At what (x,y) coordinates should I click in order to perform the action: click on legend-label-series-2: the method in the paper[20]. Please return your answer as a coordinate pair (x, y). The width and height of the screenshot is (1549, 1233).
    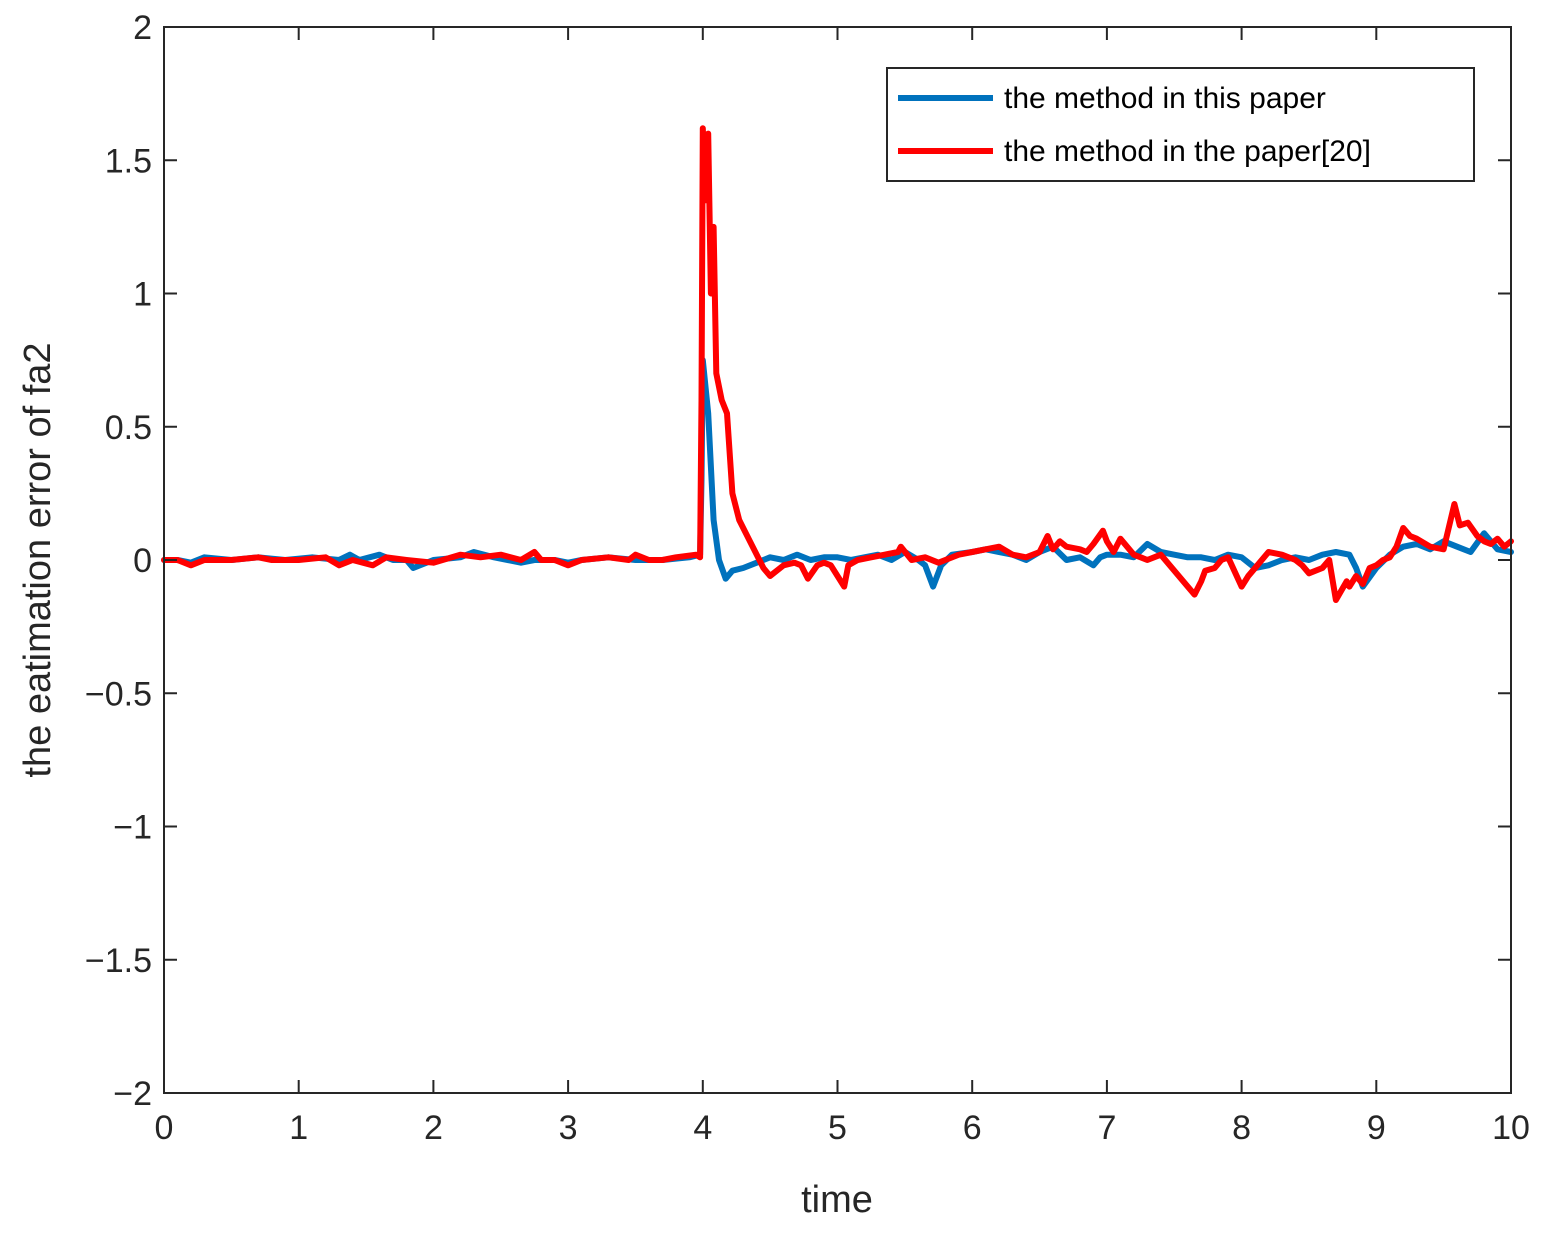
    Looking at the image, I should click on (1187, 151).